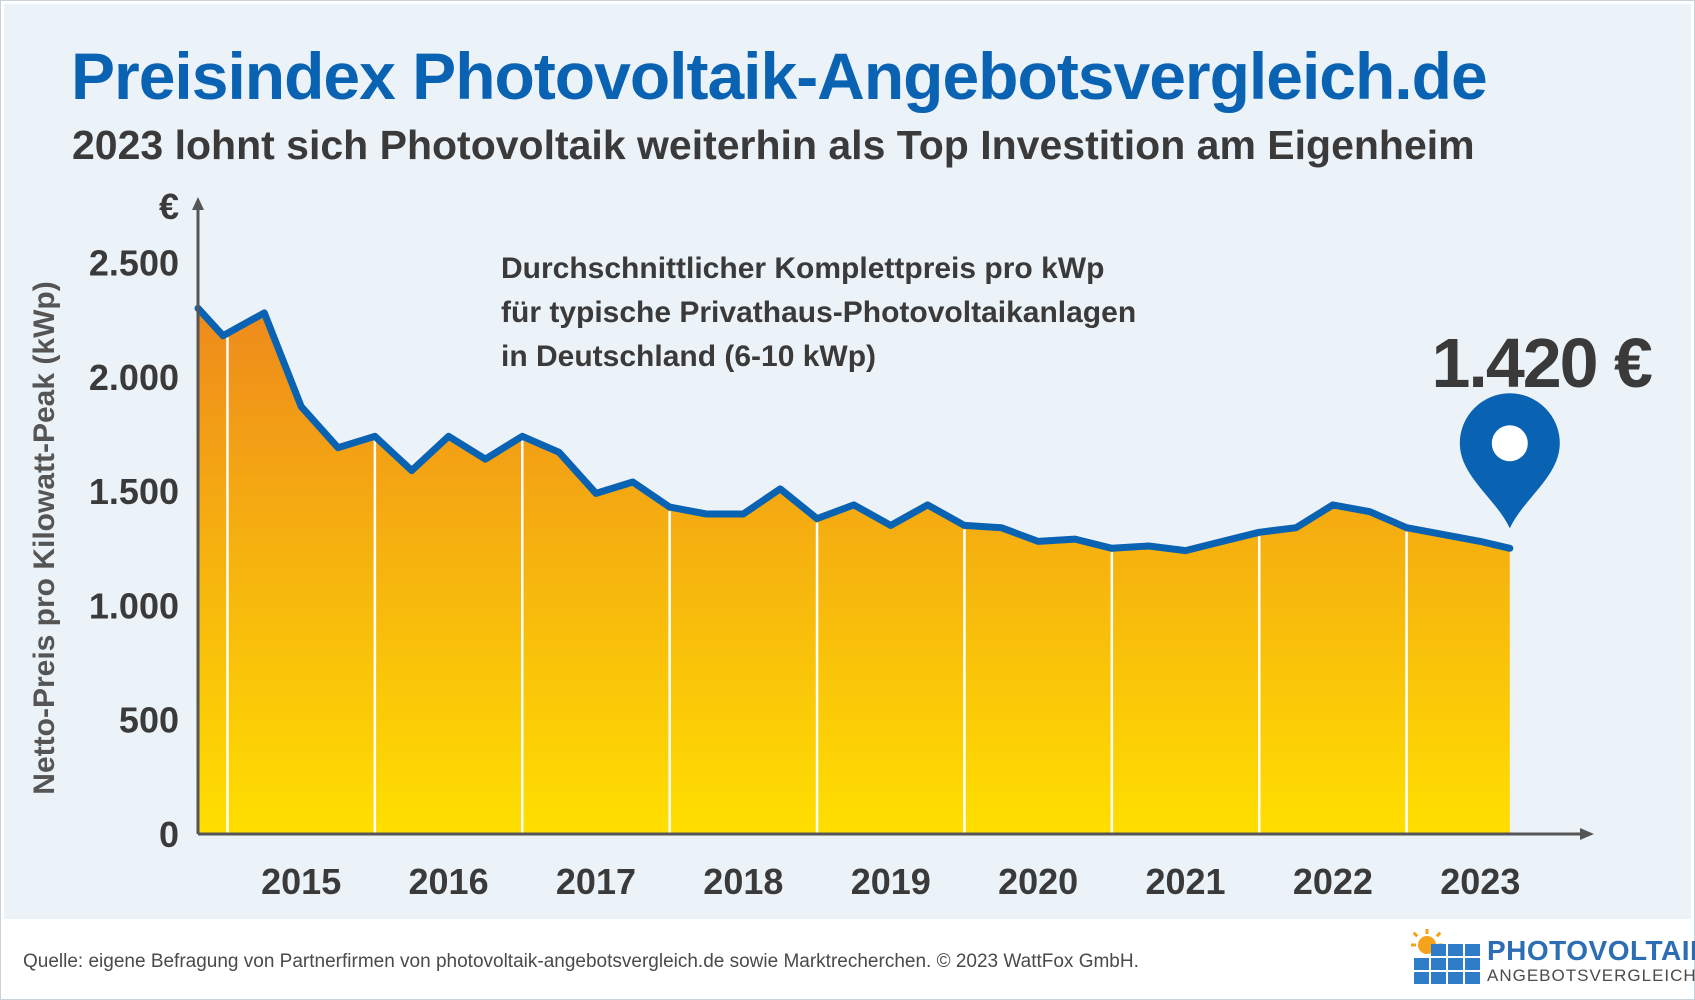  I want to click on y-tick-label: 1.500, so click(134, 491).